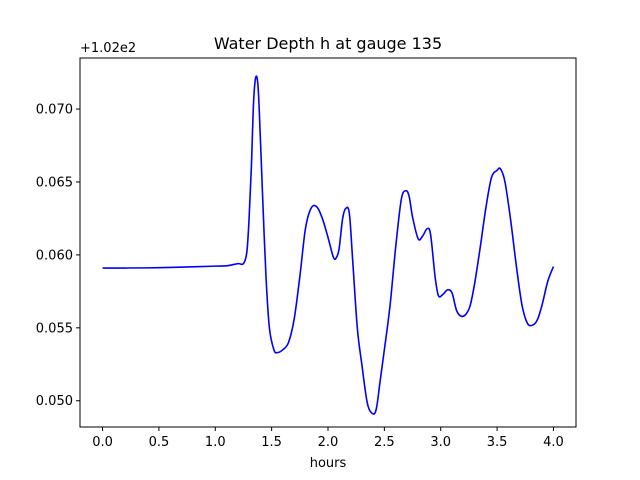 This screenshot has width=640, height=480. I want to click on x-axis-label: hours, so click(328, 463).